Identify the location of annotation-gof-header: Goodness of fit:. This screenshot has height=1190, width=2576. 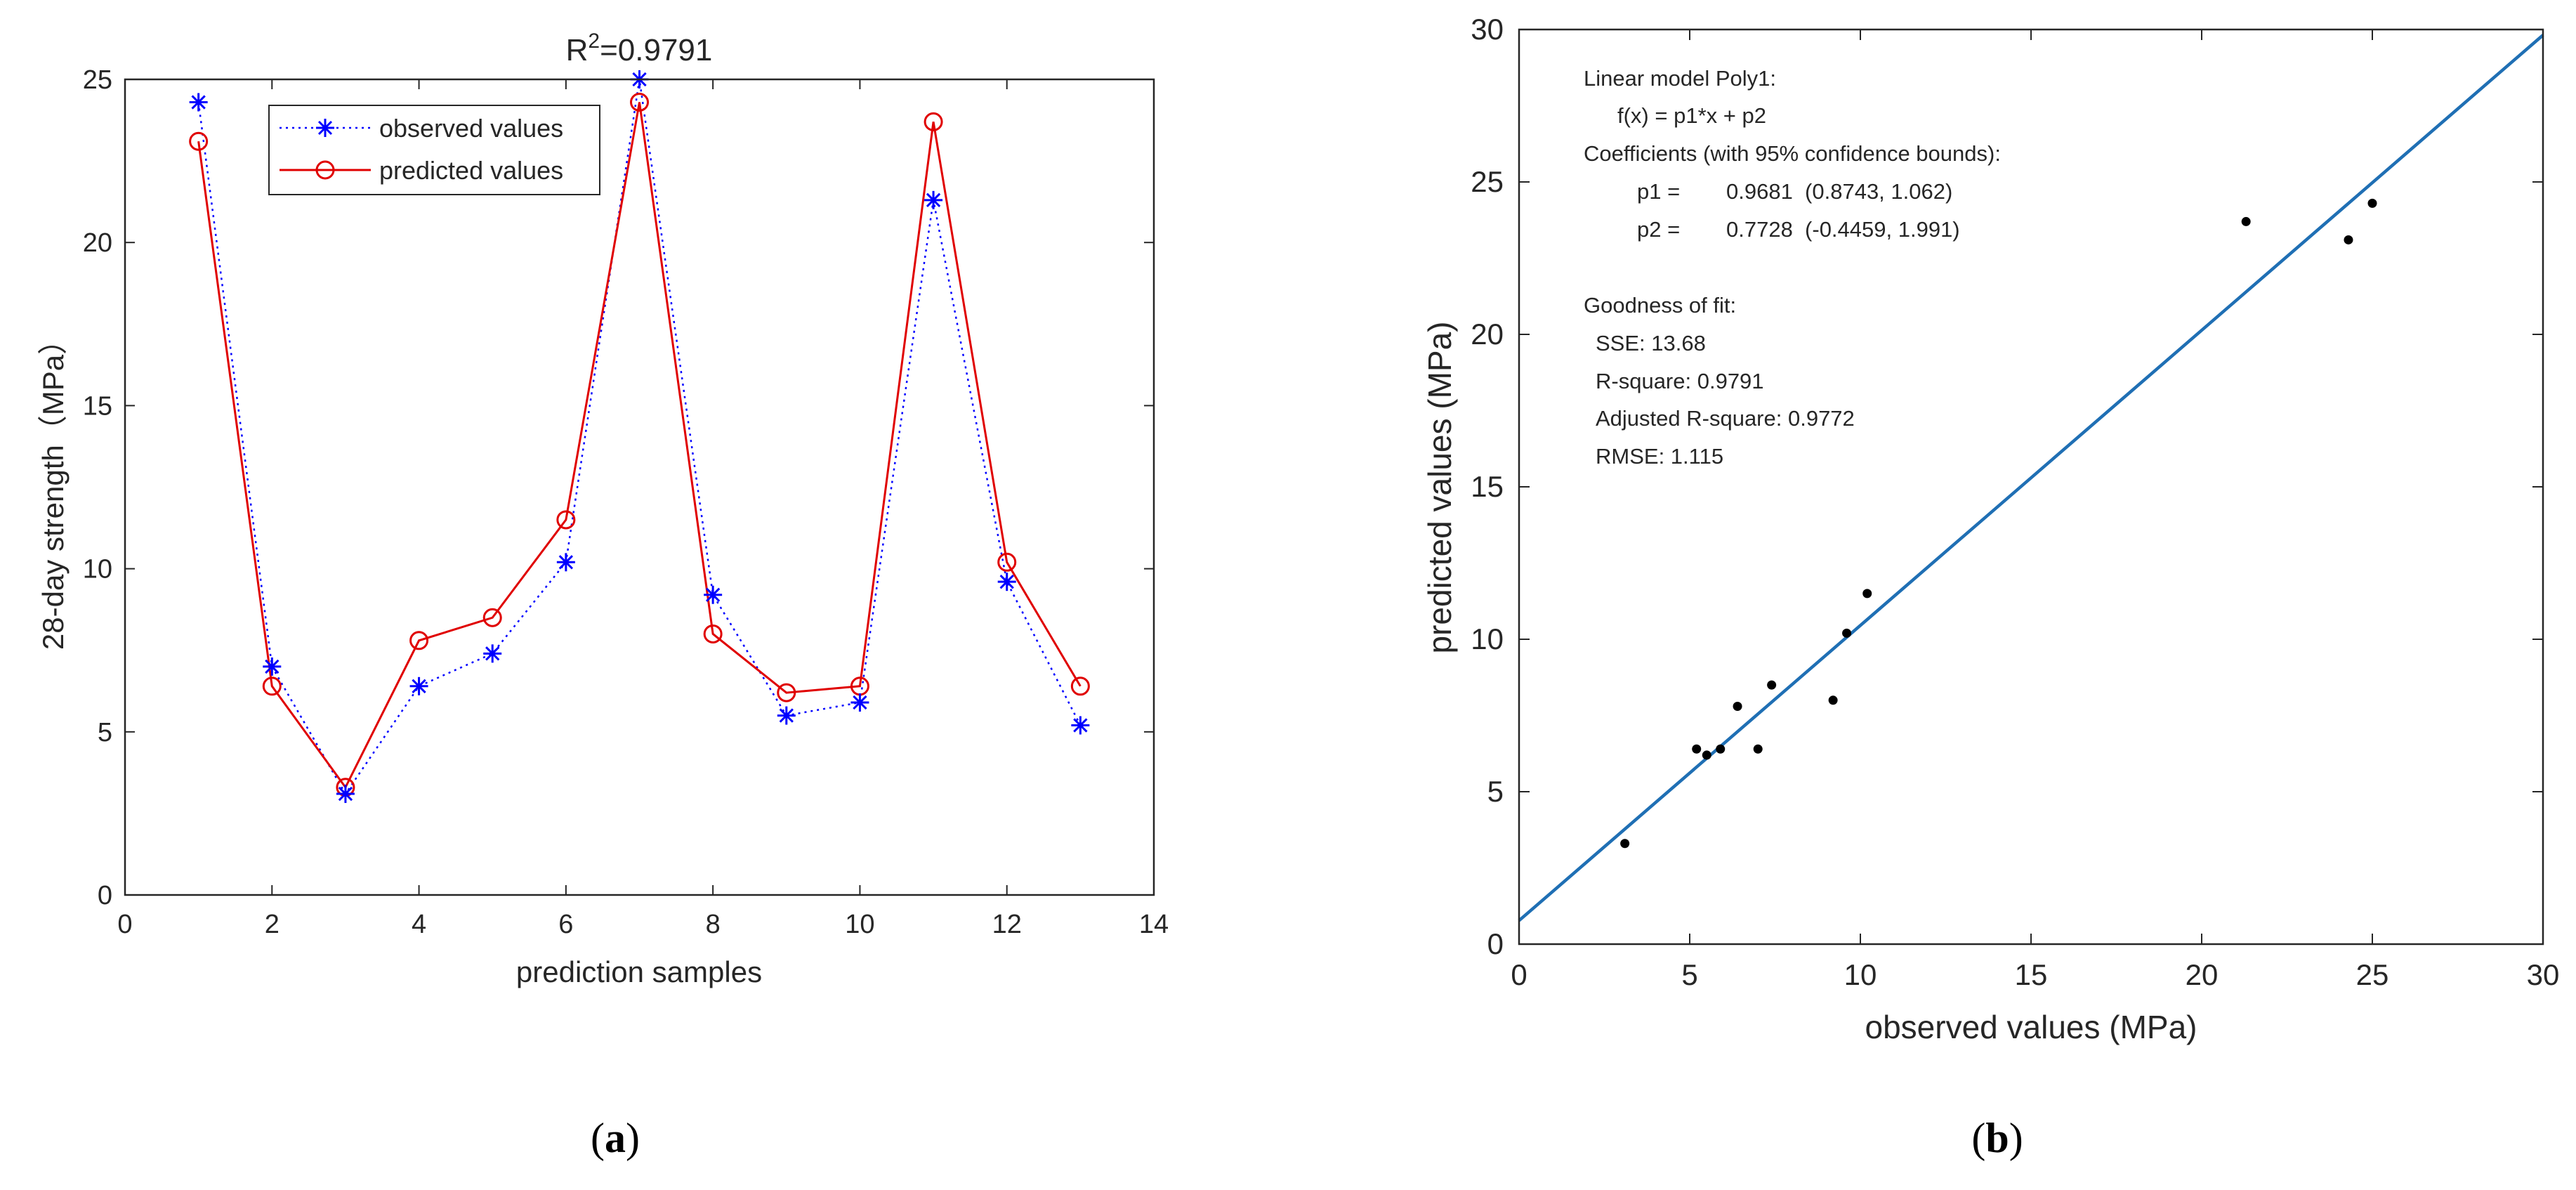
(1660, 305).